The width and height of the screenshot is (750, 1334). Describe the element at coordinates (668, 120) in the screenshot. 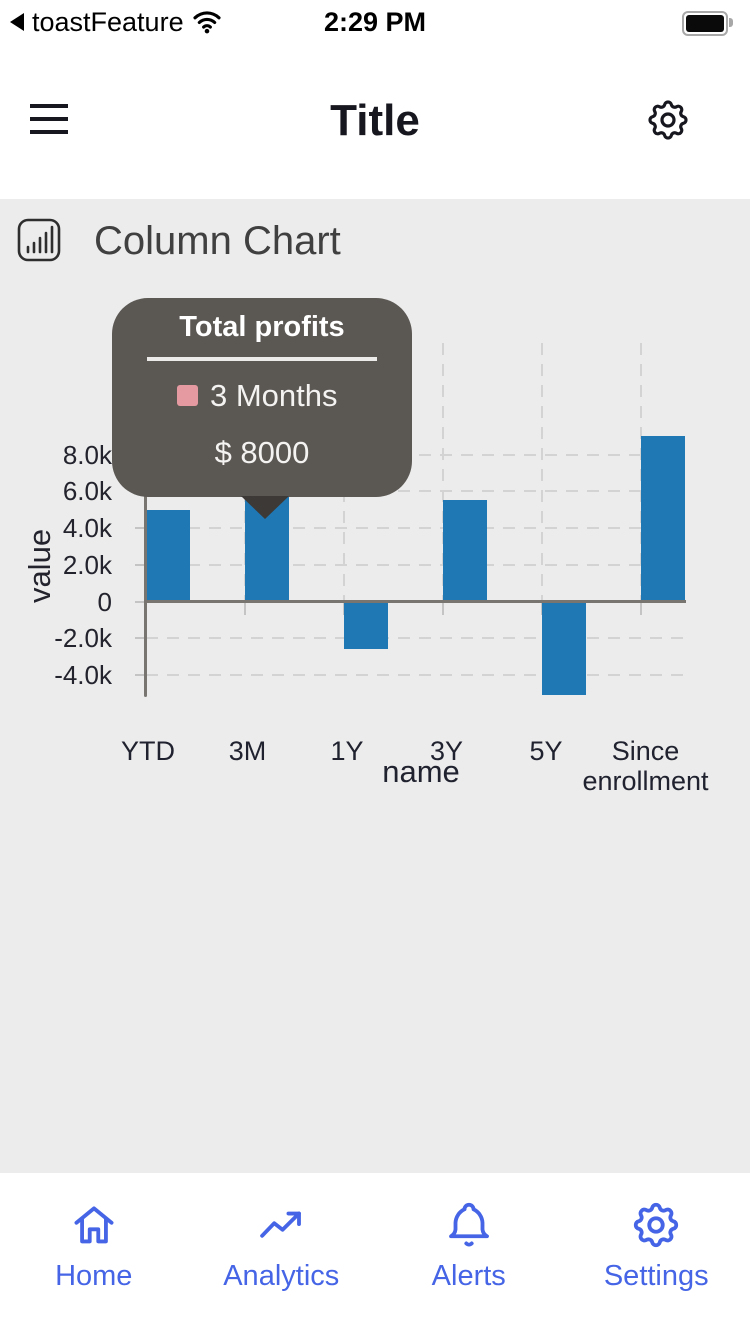

I see `settings-gear-button` at that location.